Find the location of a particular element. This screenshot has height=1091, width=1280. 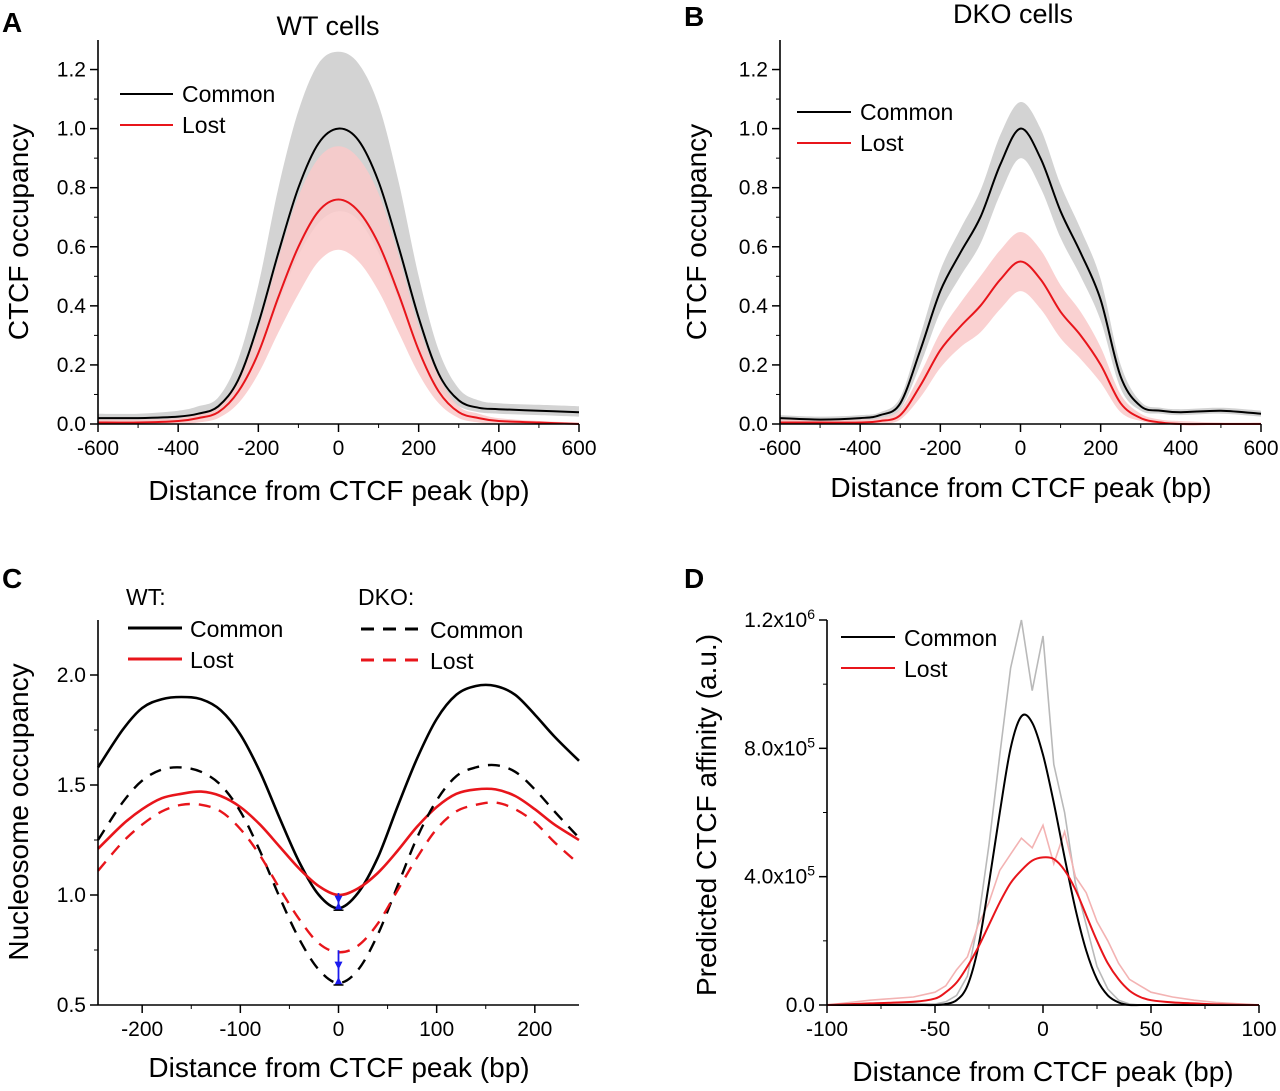

panel-c-letter: C is located at coordinates (12, 578).